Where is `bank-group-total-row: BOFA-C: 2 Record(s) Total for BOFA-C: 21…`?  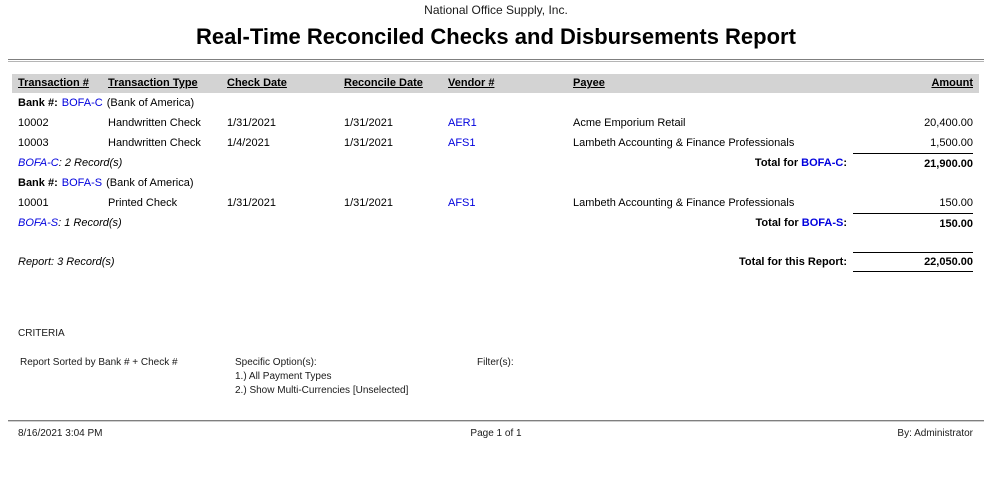 bank-group-total-row: BOFA-C: 2 Record(s) Total for BOFA-C: 21… is located at coordinates (496, 163).